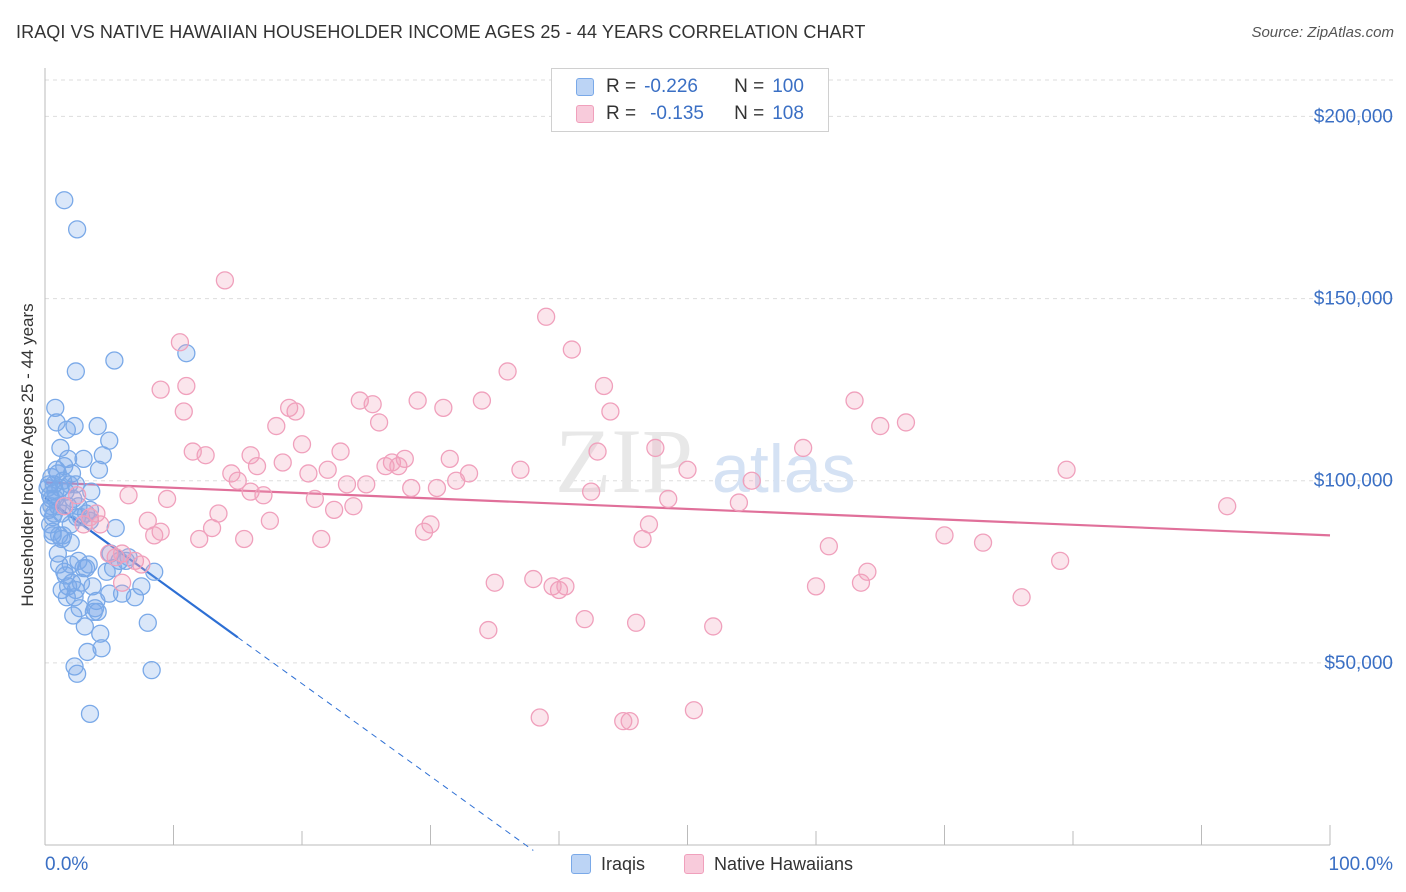  I want to click on legend-row-hawaiian: R = -0.135 N = 108, so click(690, 114).